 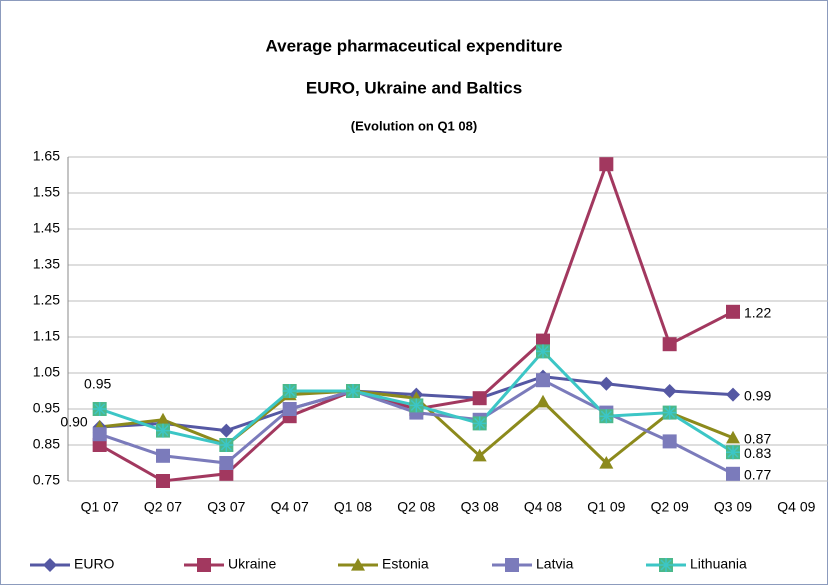 What do you see at coordinates (796, 507) in the screenshot?
I see `x-tick-label: Q4 09` at bounding box center [796, 507].